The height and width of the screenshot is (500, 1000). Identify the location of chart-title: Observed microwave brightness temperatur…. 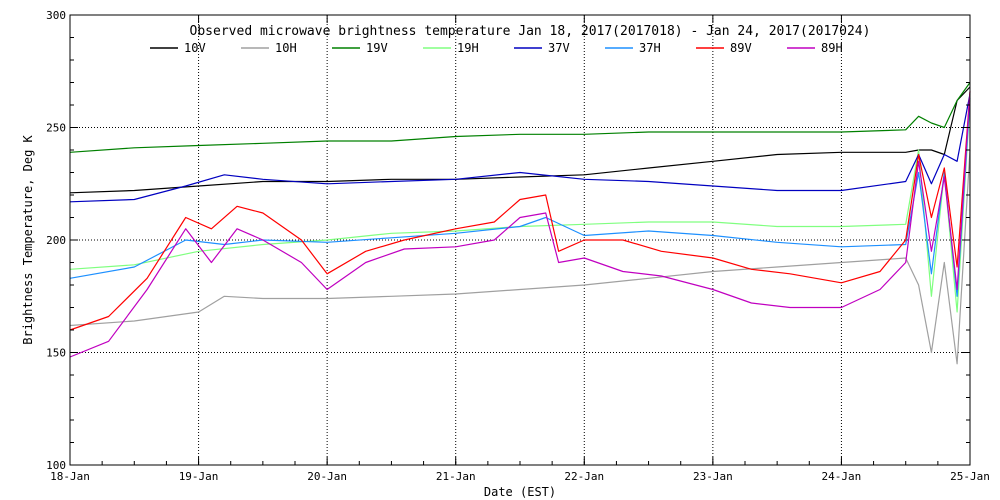
(530, 31).